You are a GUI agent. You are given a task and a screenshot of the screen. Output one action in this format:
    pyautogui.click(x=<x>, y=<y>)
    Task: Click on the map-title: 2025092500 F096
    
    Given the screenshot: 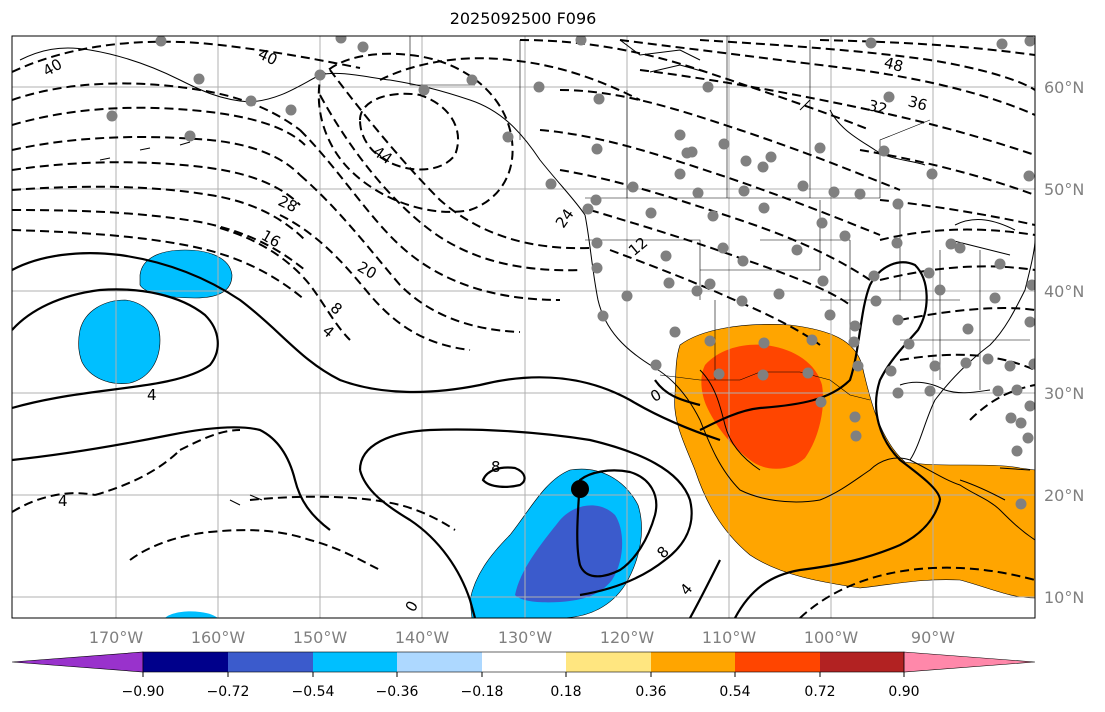 What is the action you would take?
    pyautogui.click(x=523, y=18)
    